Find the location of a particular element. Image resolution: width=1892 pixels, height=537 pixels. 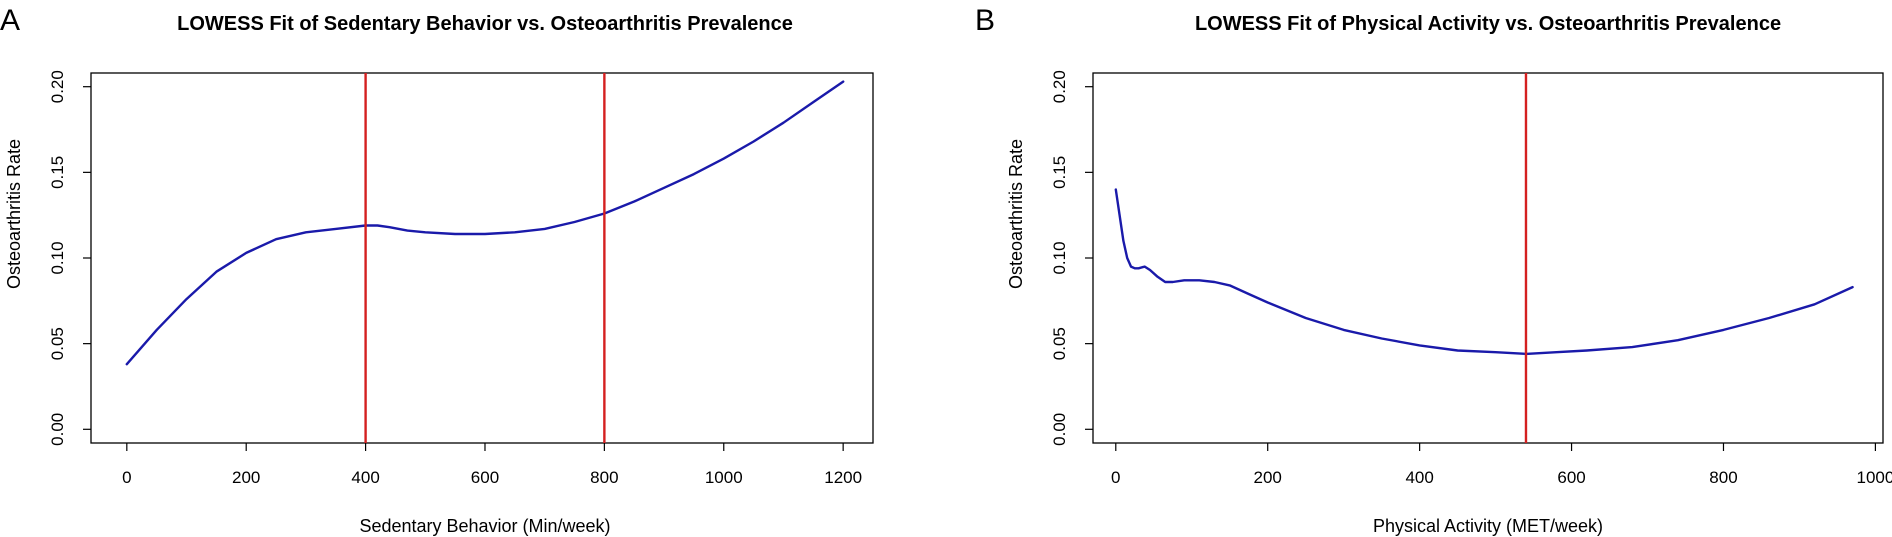

x-tick-label-a-3: 600 is located at coordinates (485, 477).